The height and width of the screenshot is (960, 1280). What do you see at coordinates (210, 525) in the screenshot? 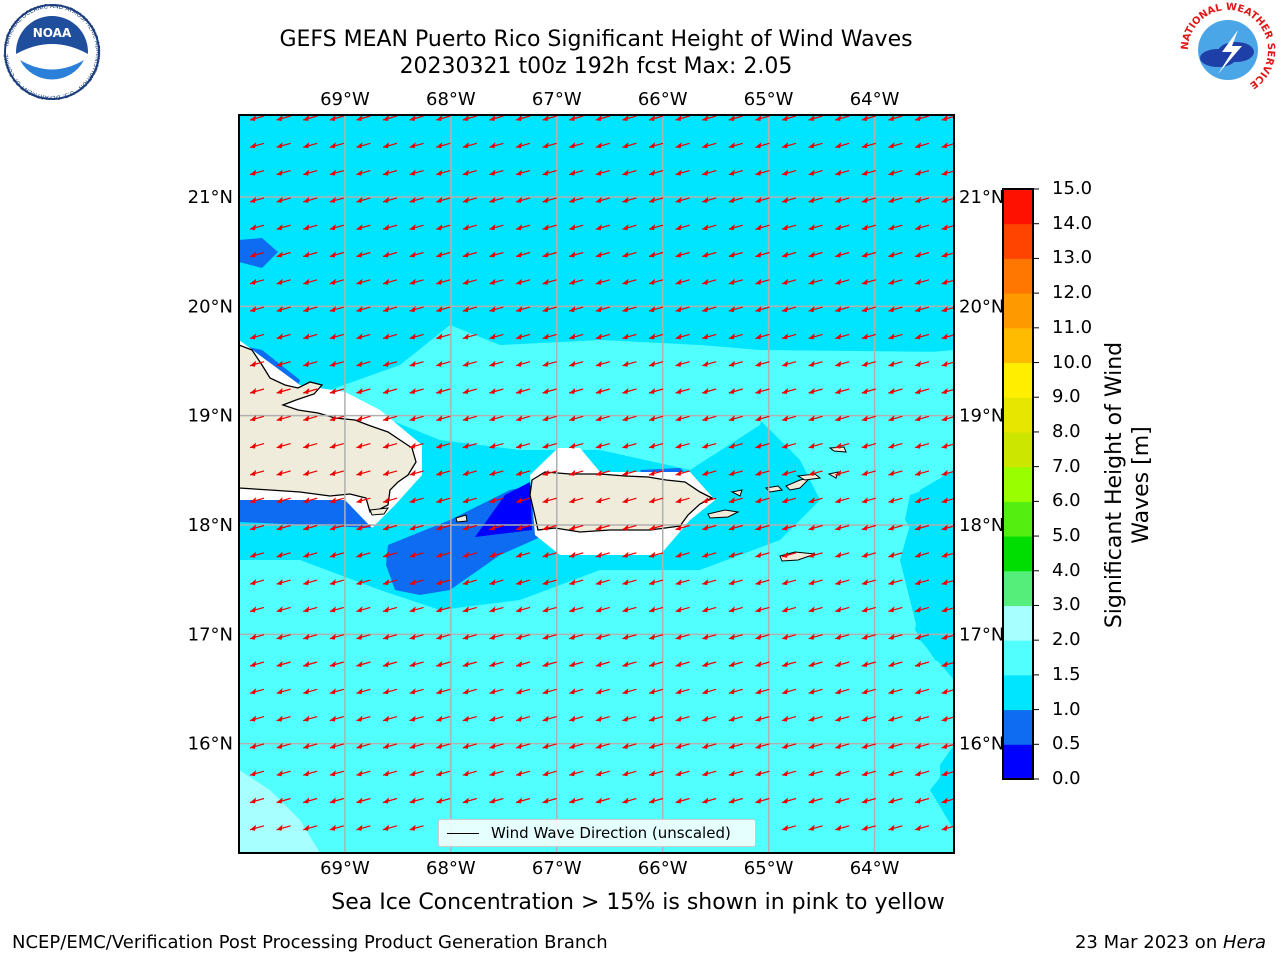
I see `lat-label: 18°N` at bounding box center [210, 525].